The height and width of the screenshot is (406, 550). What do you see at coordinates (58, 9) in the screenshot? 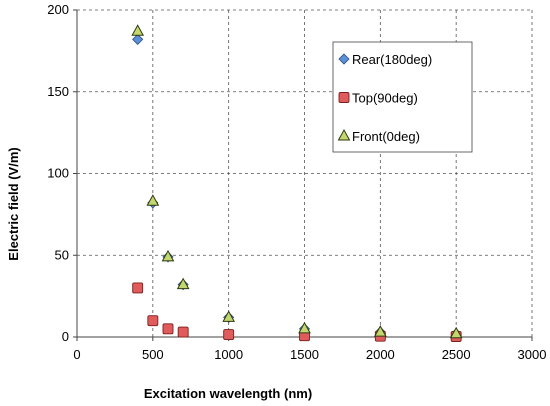
I see `y-tick-label: 200` at bounding box center [58, 9].